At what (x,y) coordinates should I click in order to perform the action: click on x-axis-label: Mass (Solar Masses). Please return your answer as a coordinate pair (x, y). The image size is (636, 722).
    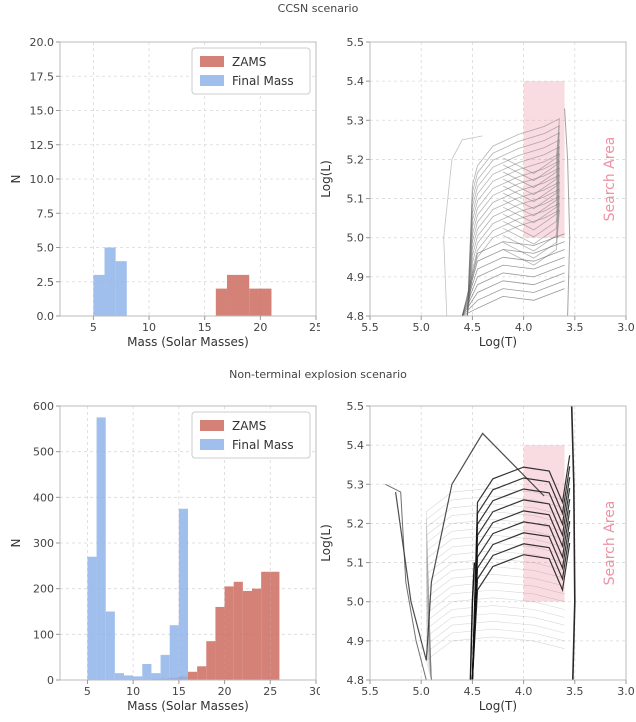
    Looking at the image, I should click on (188, 342).